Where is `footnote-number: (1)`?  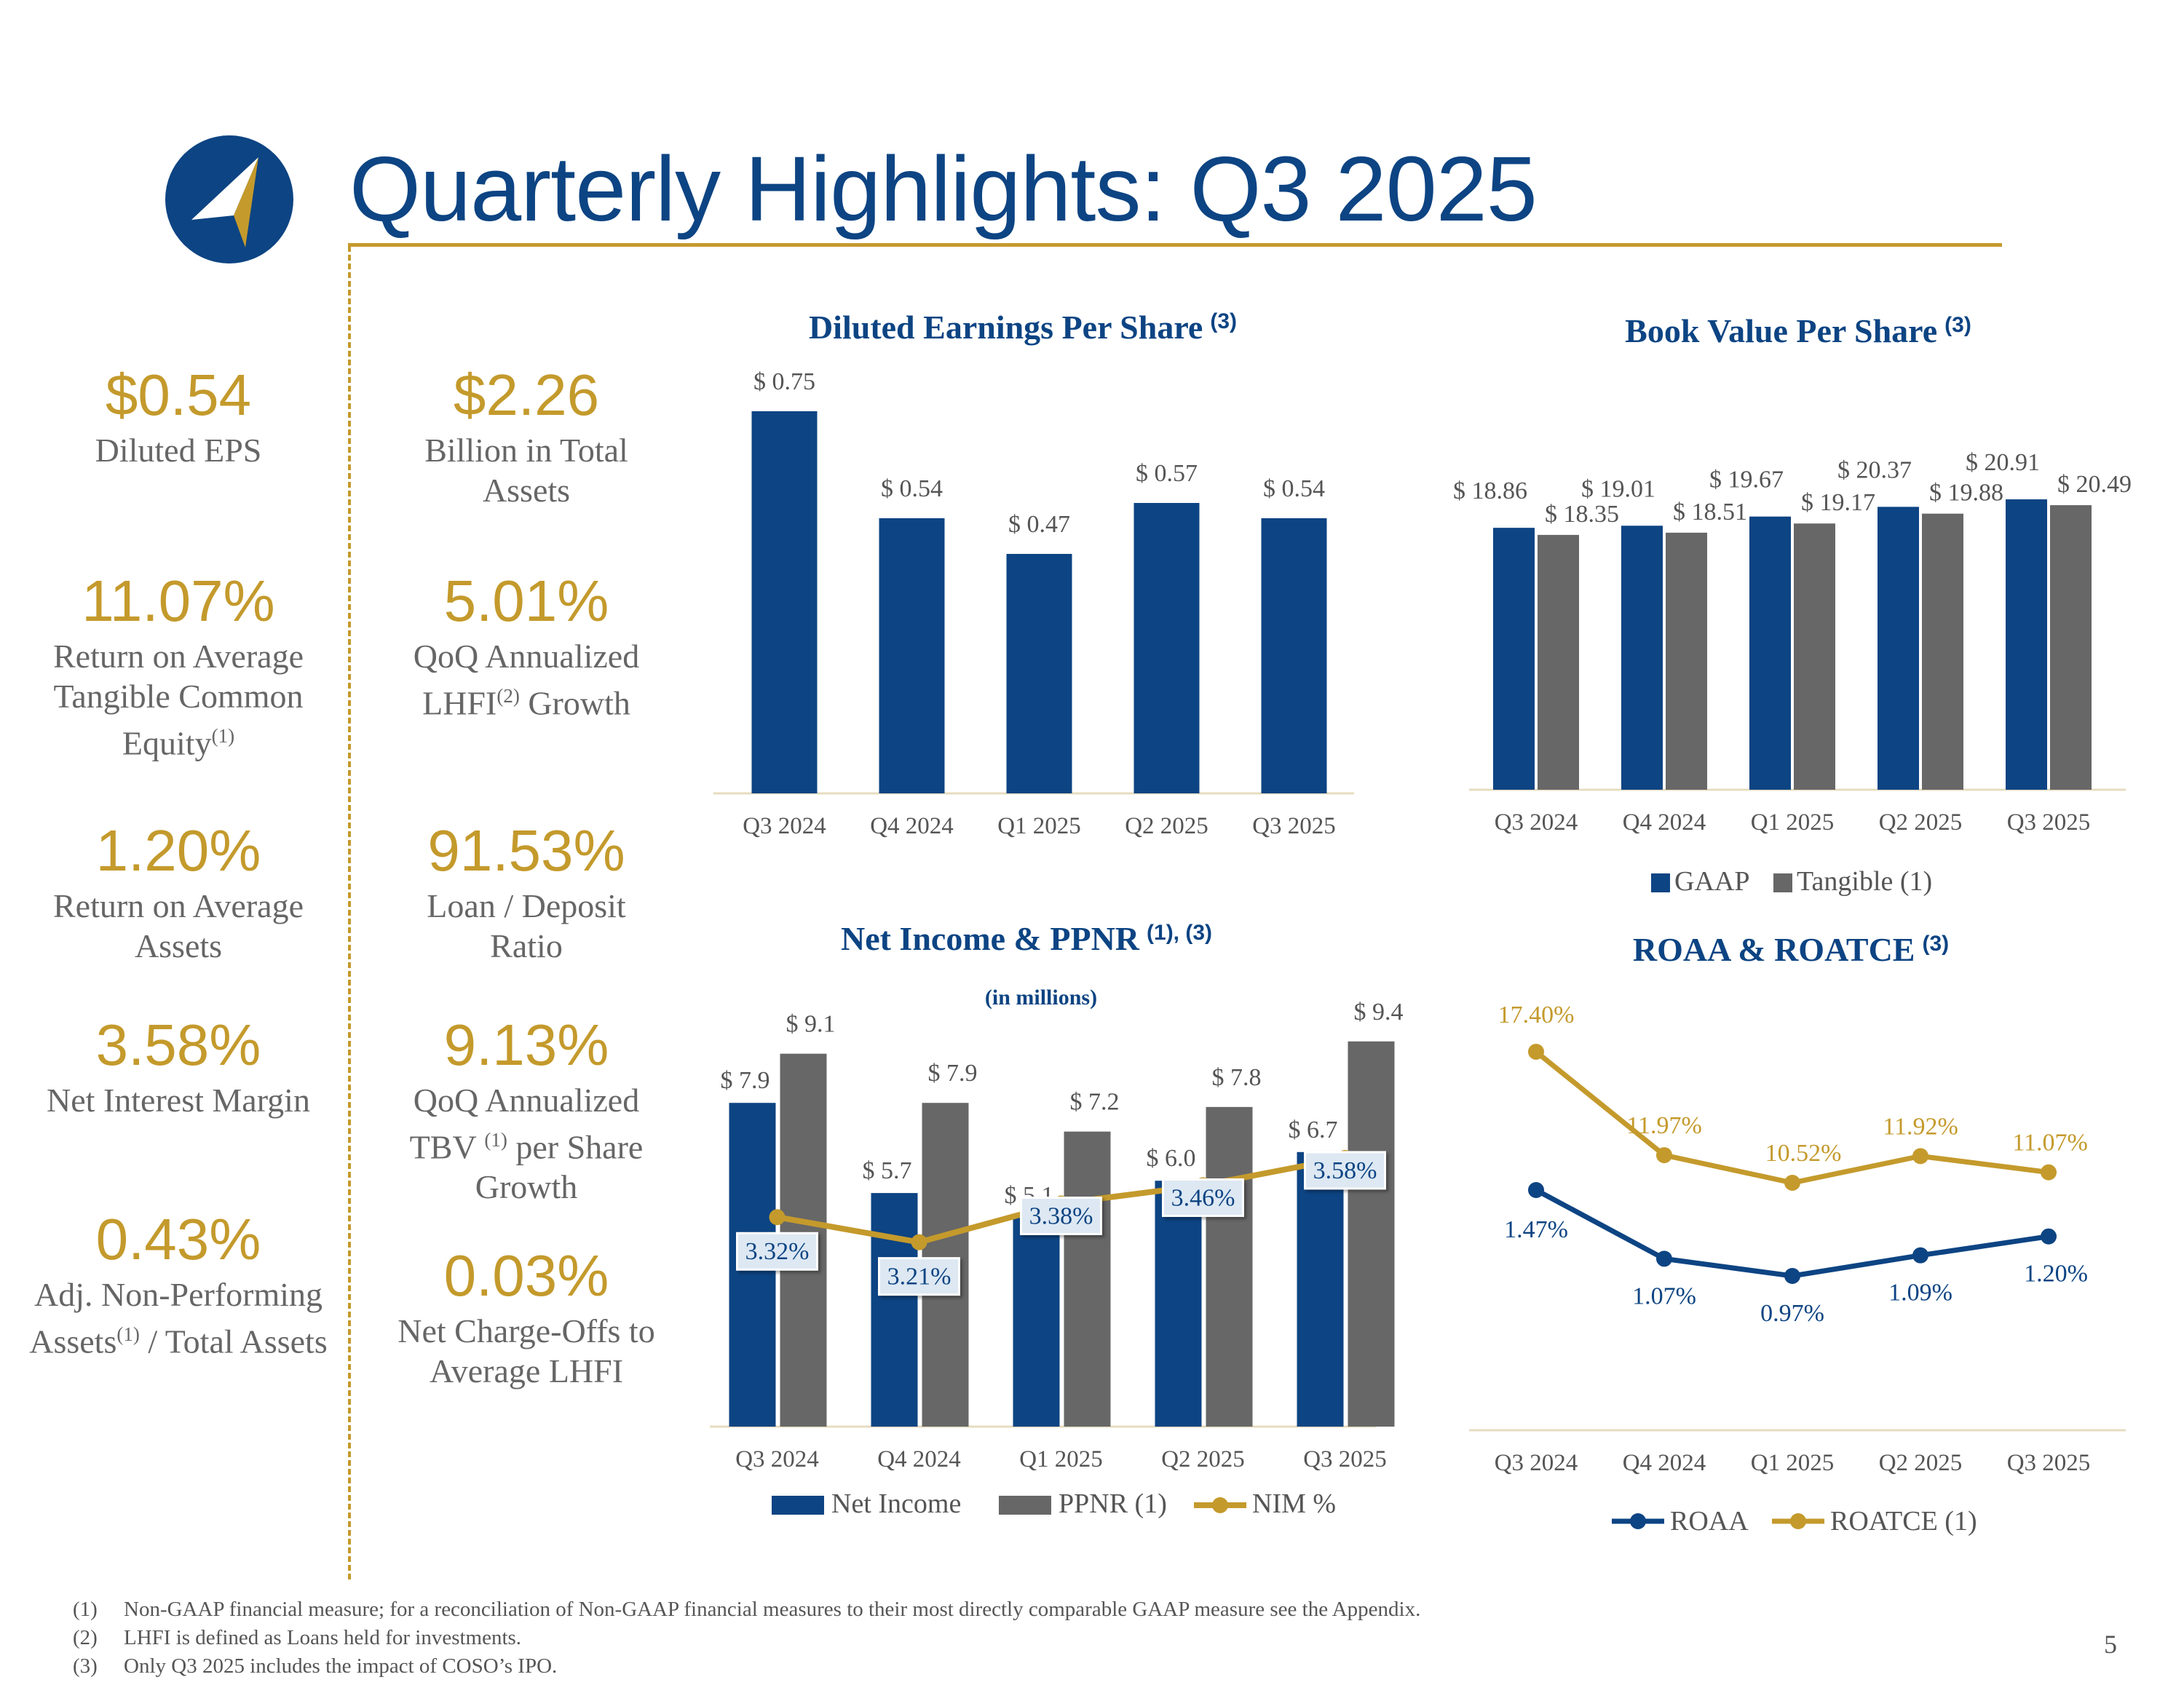 footnote-number: (1) is located at coordinates (85, 1609).